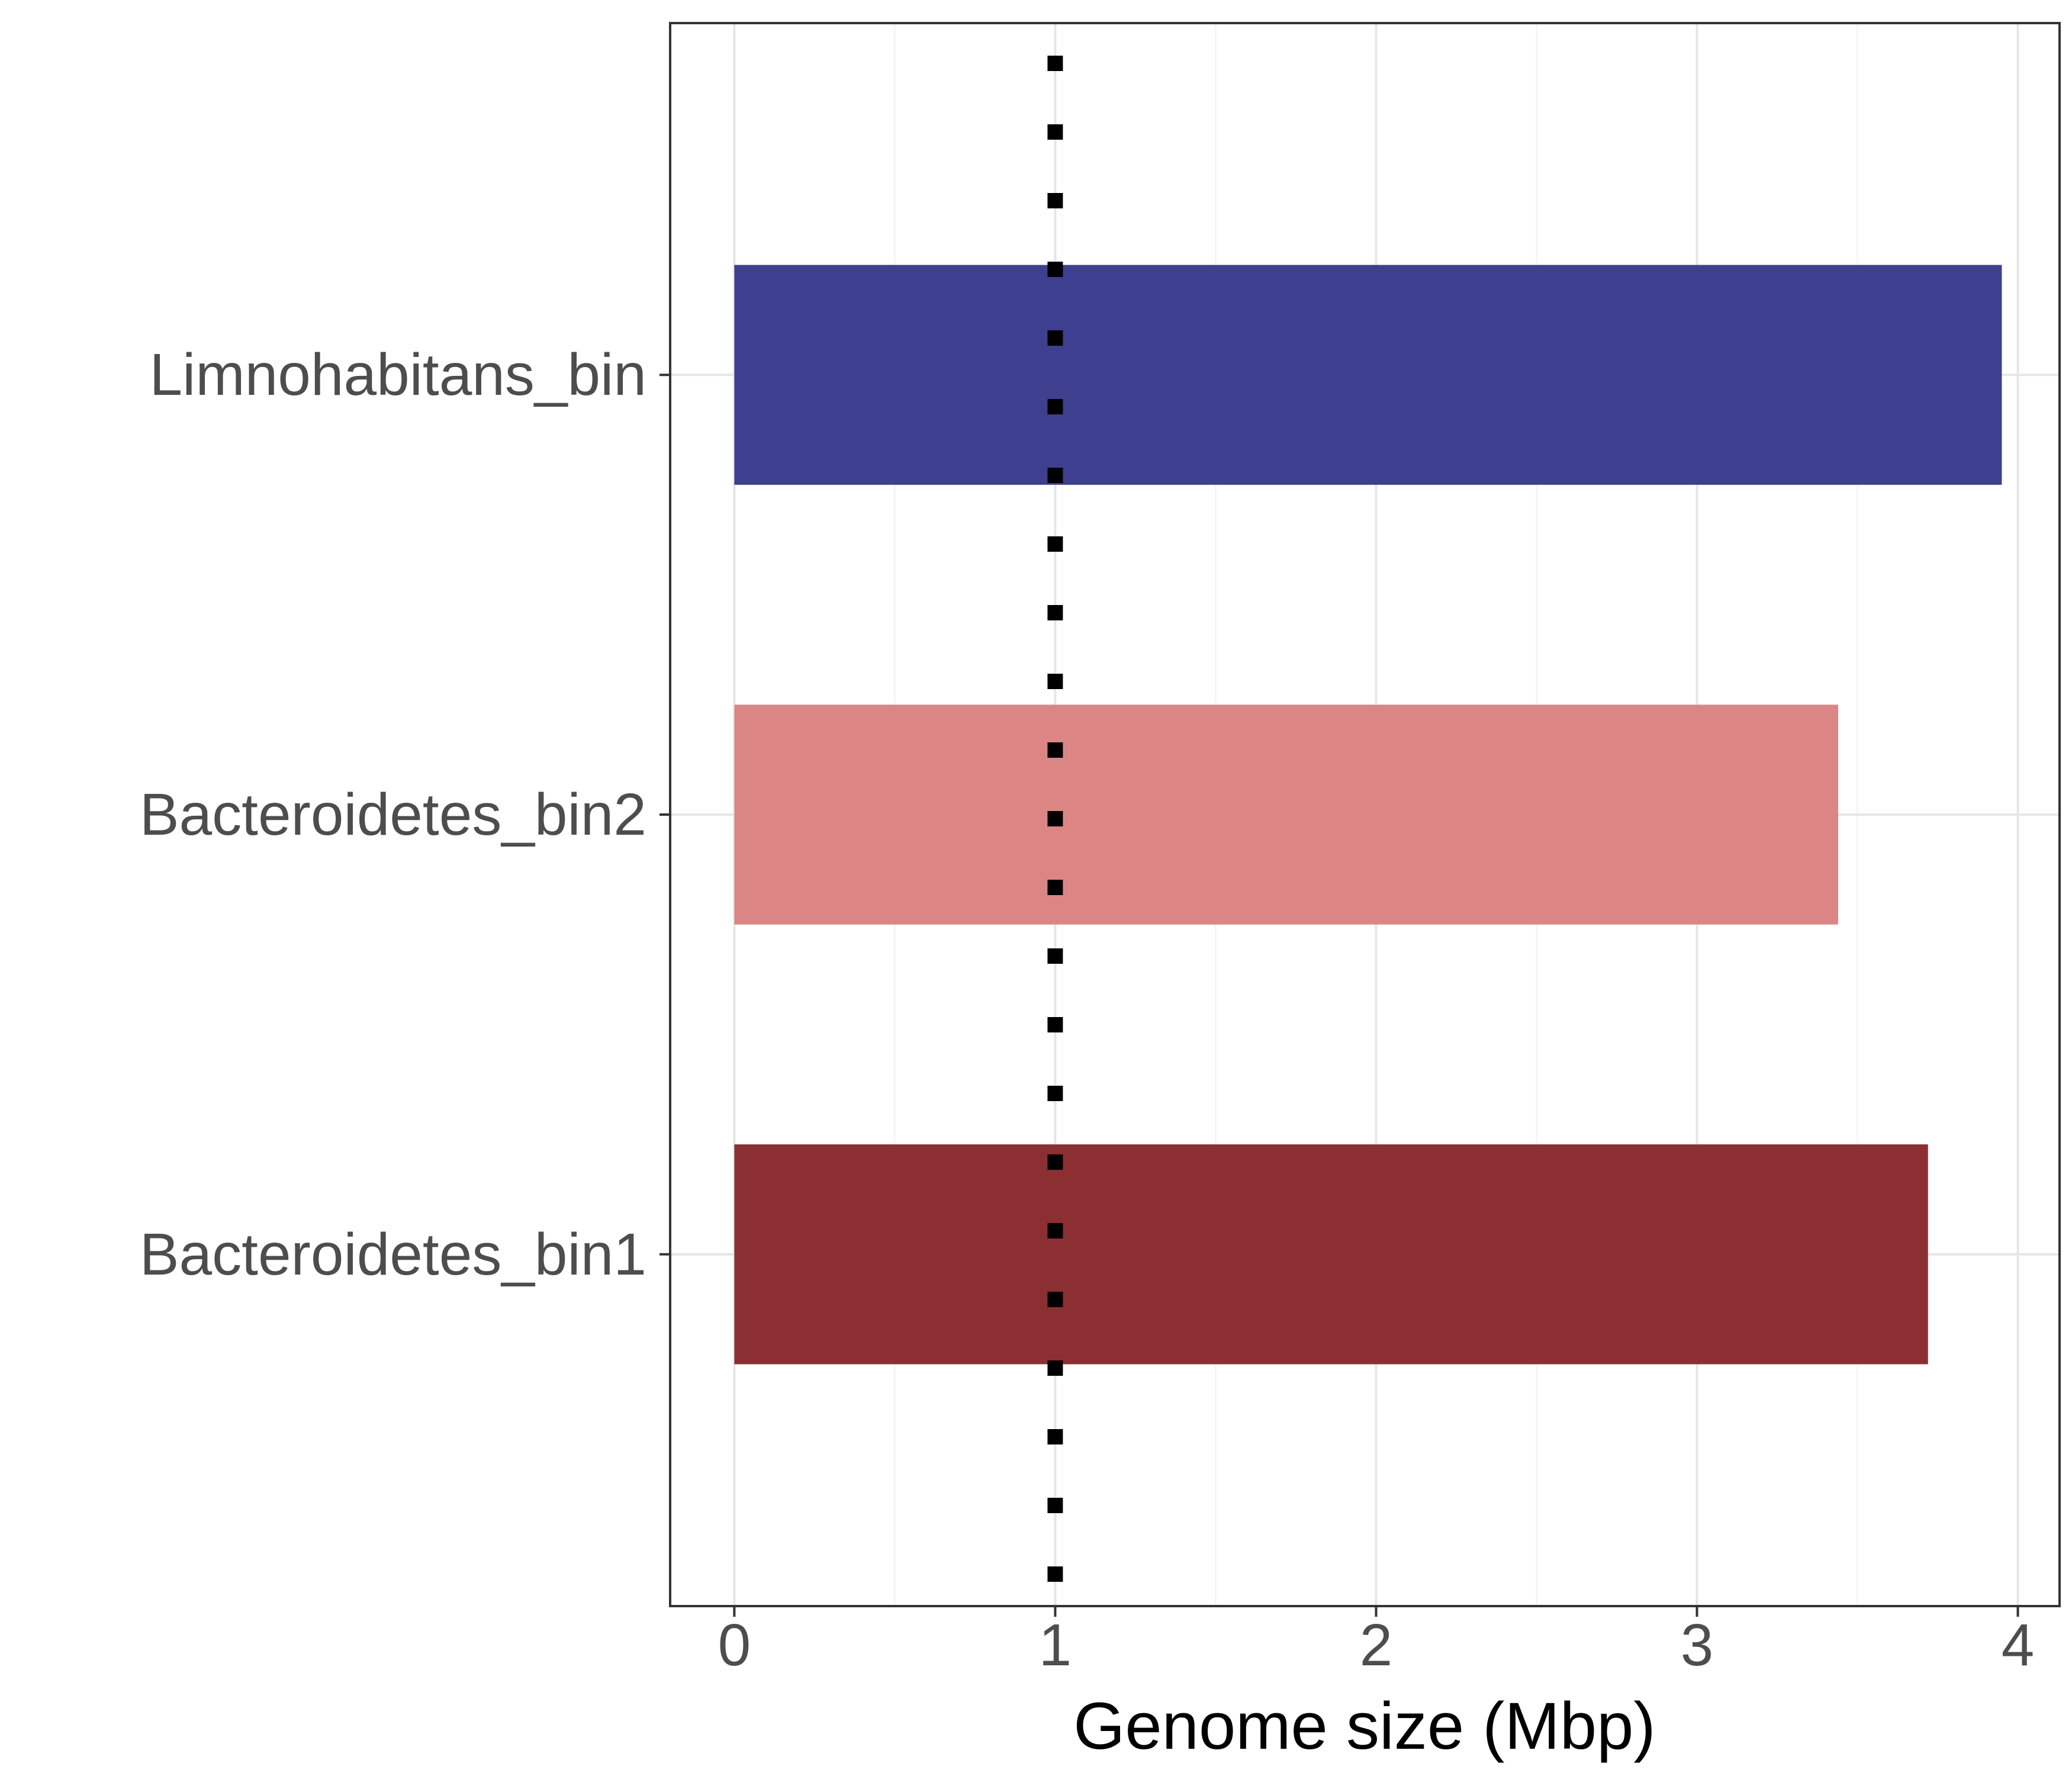  Describe the element at coordinates (1368, 375) in the screenshot. I see `bar-limnohabitans-bin` at that location.